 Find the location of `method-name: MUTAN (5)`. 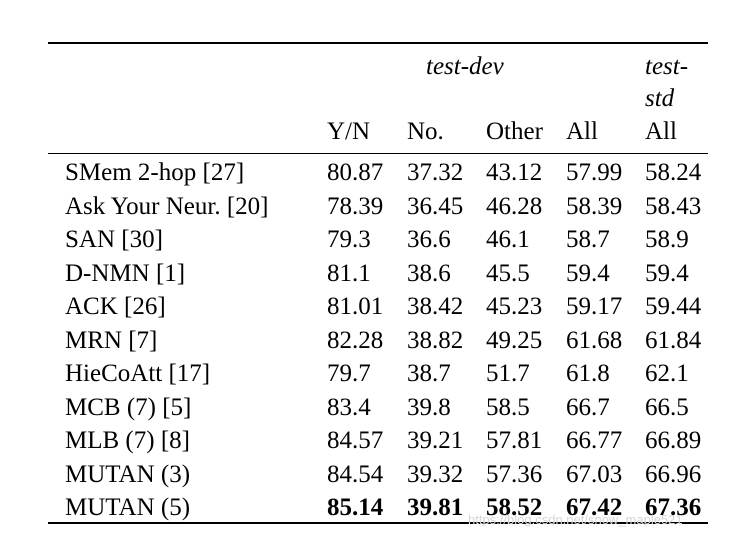

method-name: MUTAN (5) is located at coordinates (128, 507).